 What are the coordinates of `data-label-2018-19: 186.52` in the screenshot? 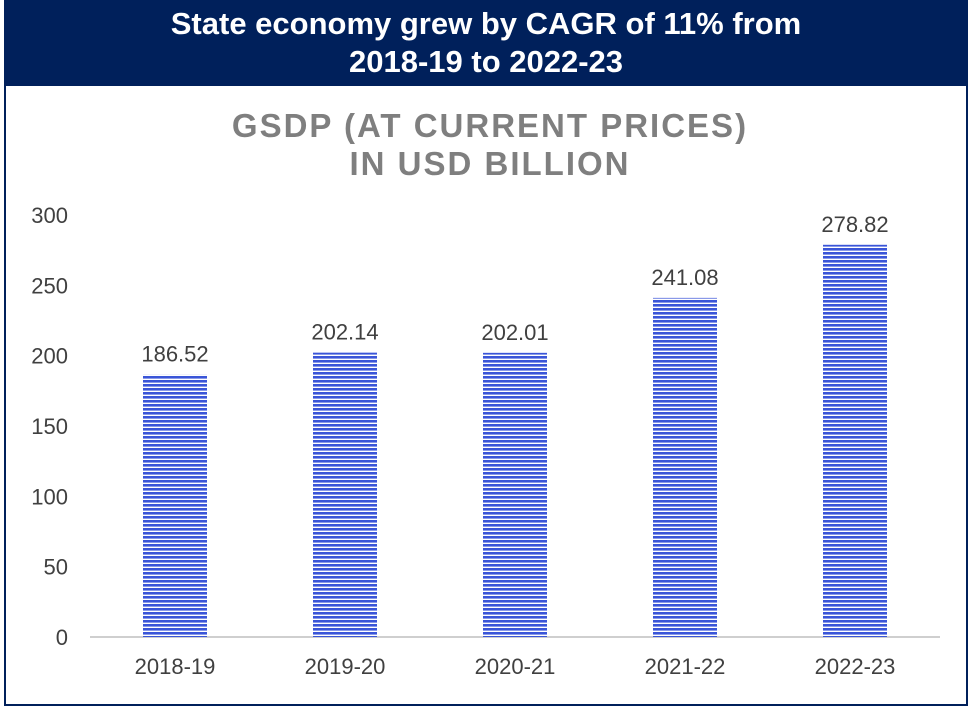 It's located at (174, 354).